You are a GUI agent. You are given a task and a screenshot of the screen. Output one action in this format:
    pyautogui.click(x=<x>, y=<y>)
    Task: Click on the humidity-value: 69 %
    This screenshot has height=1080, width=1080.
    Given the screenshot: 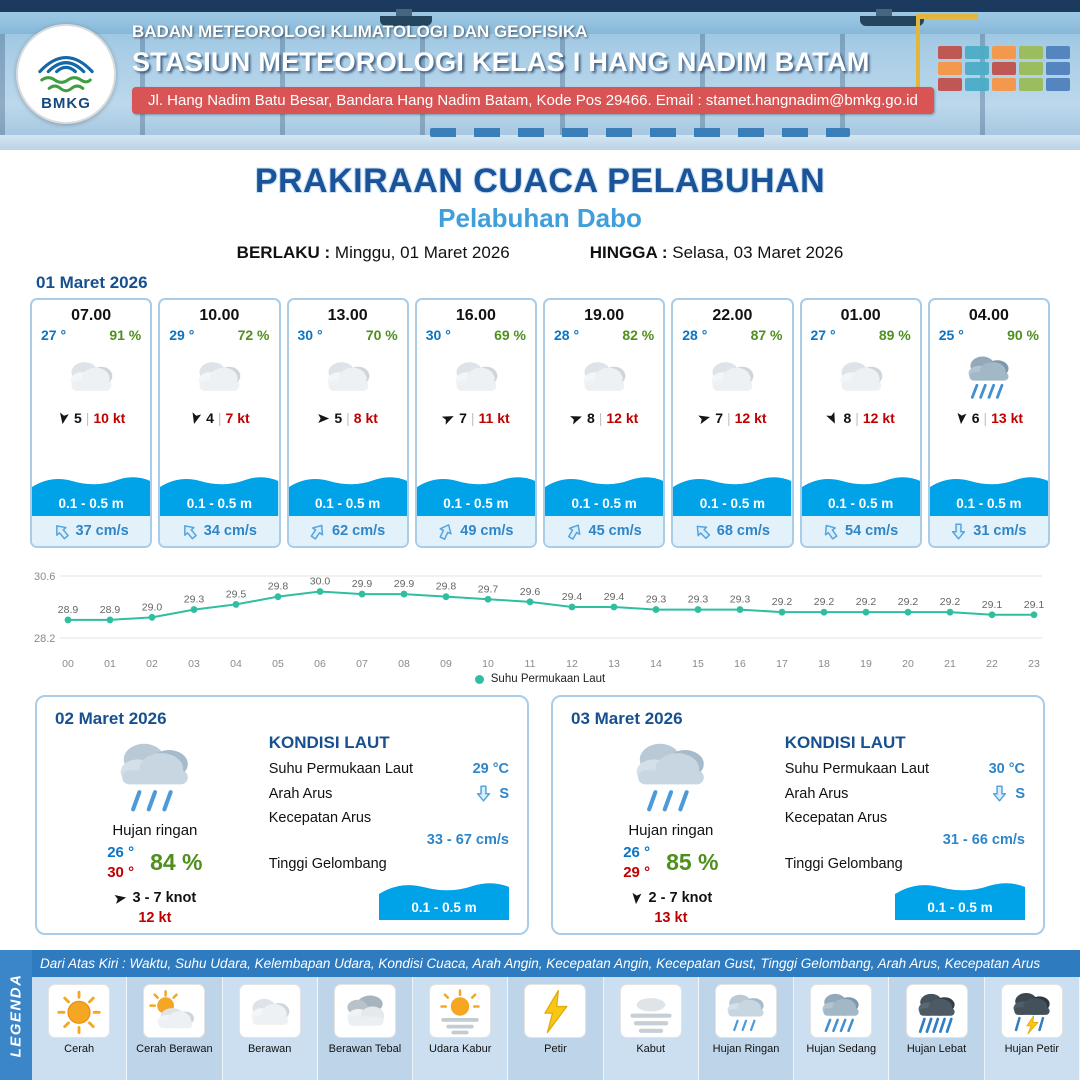 What is the action you would take?
    pyautogui.click(x=510, y=335)
    